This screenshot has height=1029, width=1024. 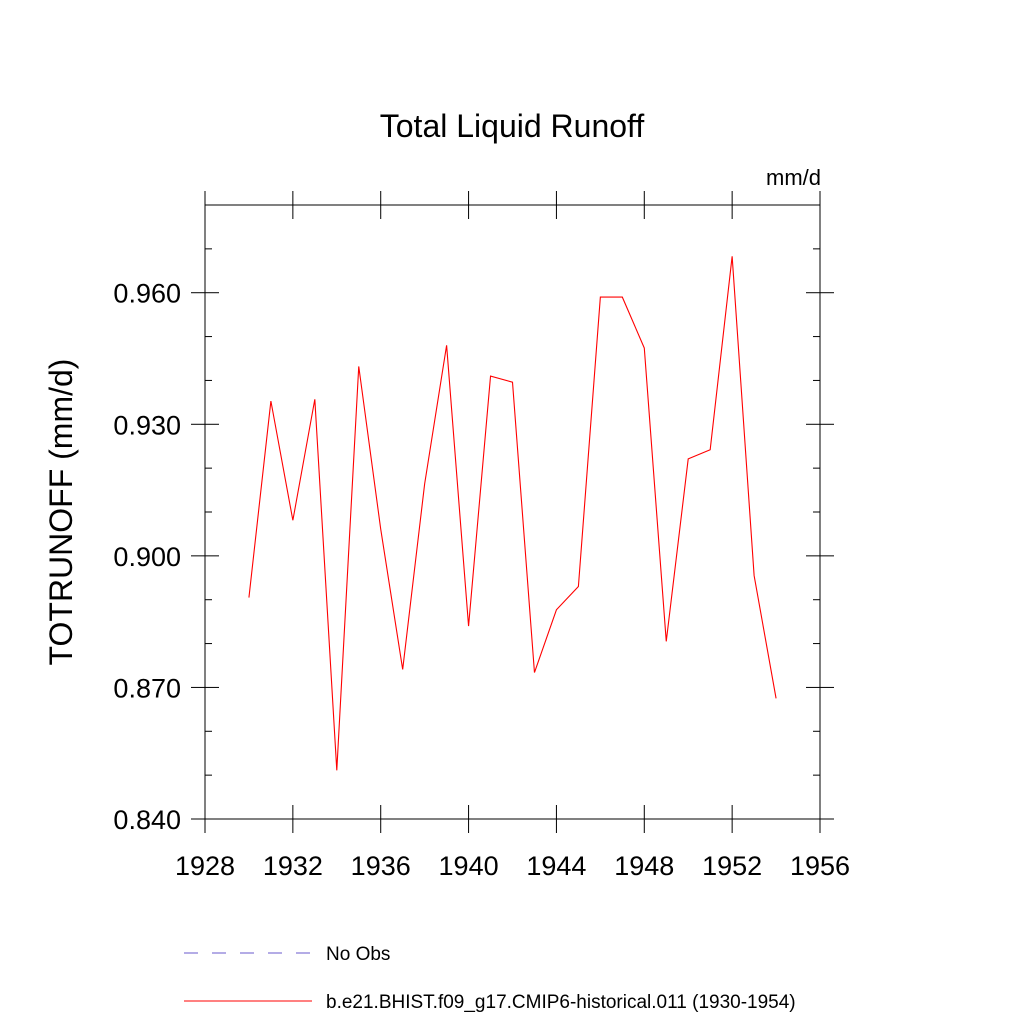 I want to click on legend-label: No Obs, so click(x=358, y=954).